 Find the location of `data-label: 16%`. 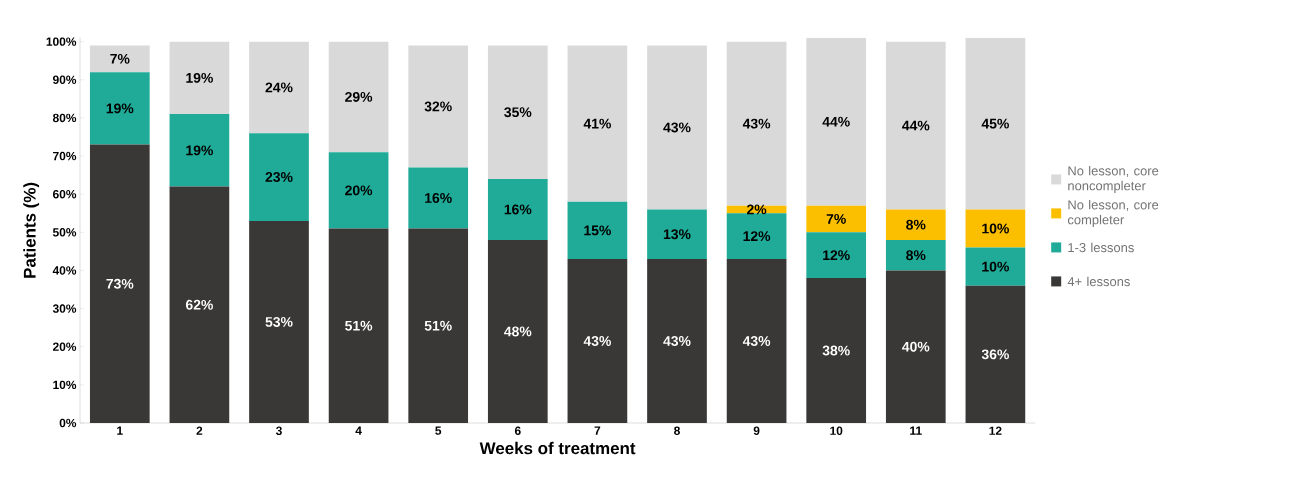

data-label: 16% is located at coordinates (438, 198).